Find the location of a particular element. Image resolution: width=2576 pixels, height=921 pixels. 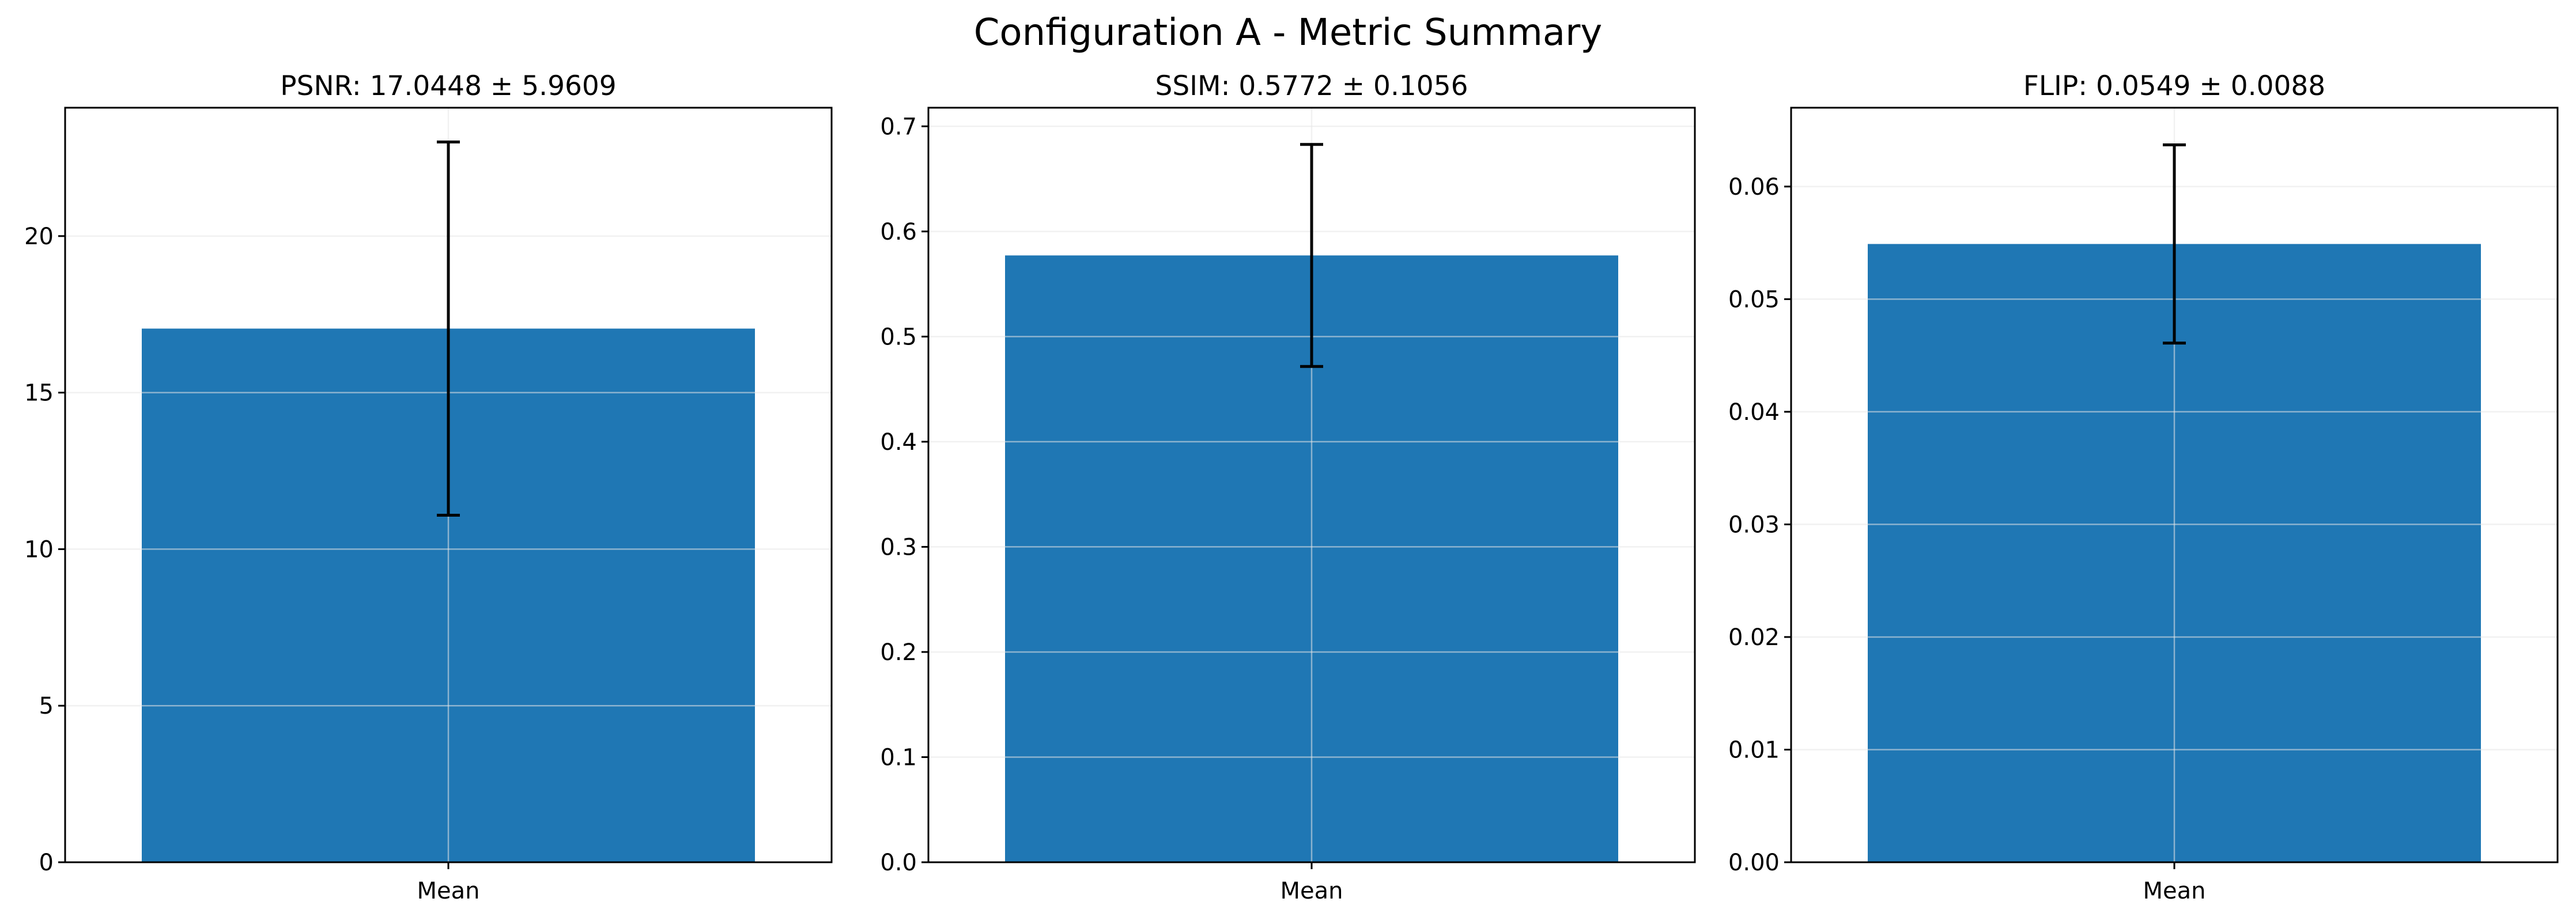

y-tick-label: 0.6 is located at coordinates (898, 232).